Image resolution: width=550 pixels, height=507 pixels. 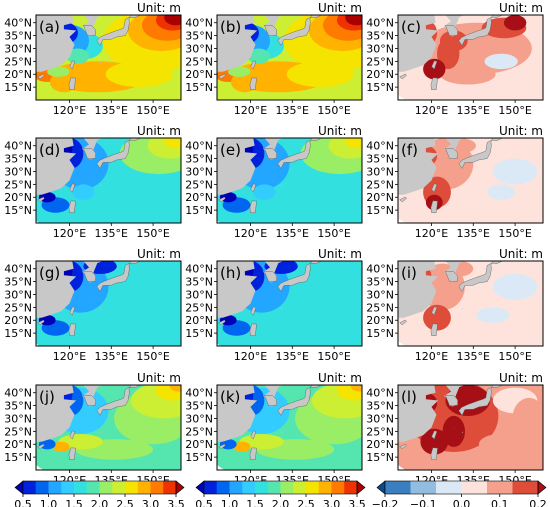 What do you see at coordinates (176, 502) in the screenshot?
I see `colorbar-tick-label: 3.5` at bounding box center [176, 502].